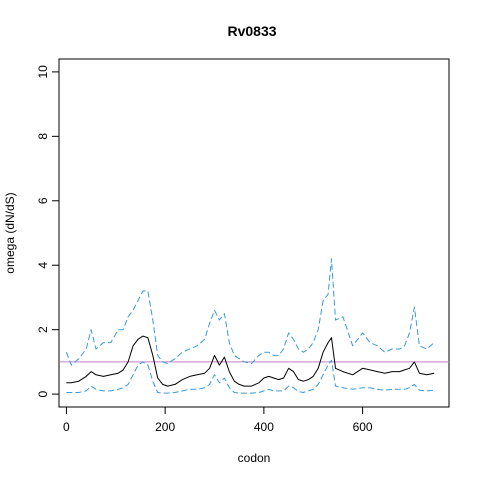 This screenshot has height=480, width=480. I want to click on x-axis-label: codon, so click(254, 458).